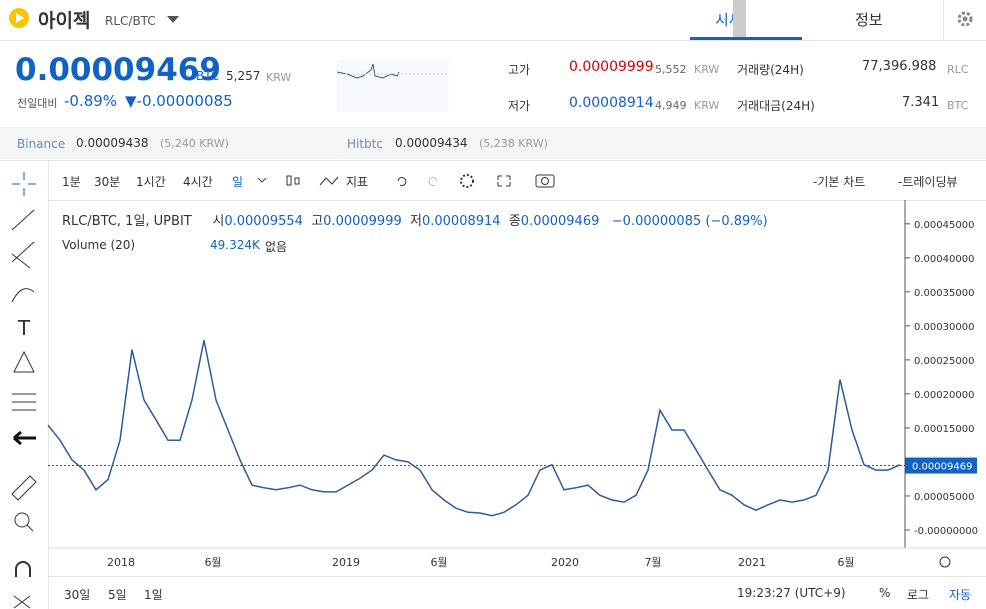 This screenshot has width=986, height=609. Describe the element at coordinates (519, 106) in the screenshot. I see `stat-label: 저가` at that location.